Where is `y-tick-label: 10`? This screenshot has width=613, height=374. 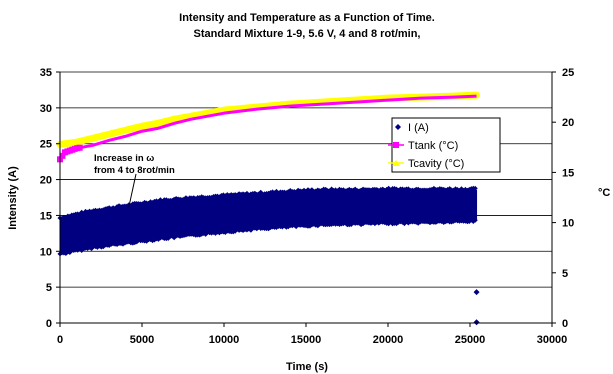 y-tick-label: 10 is located at coordinates (46, 252).